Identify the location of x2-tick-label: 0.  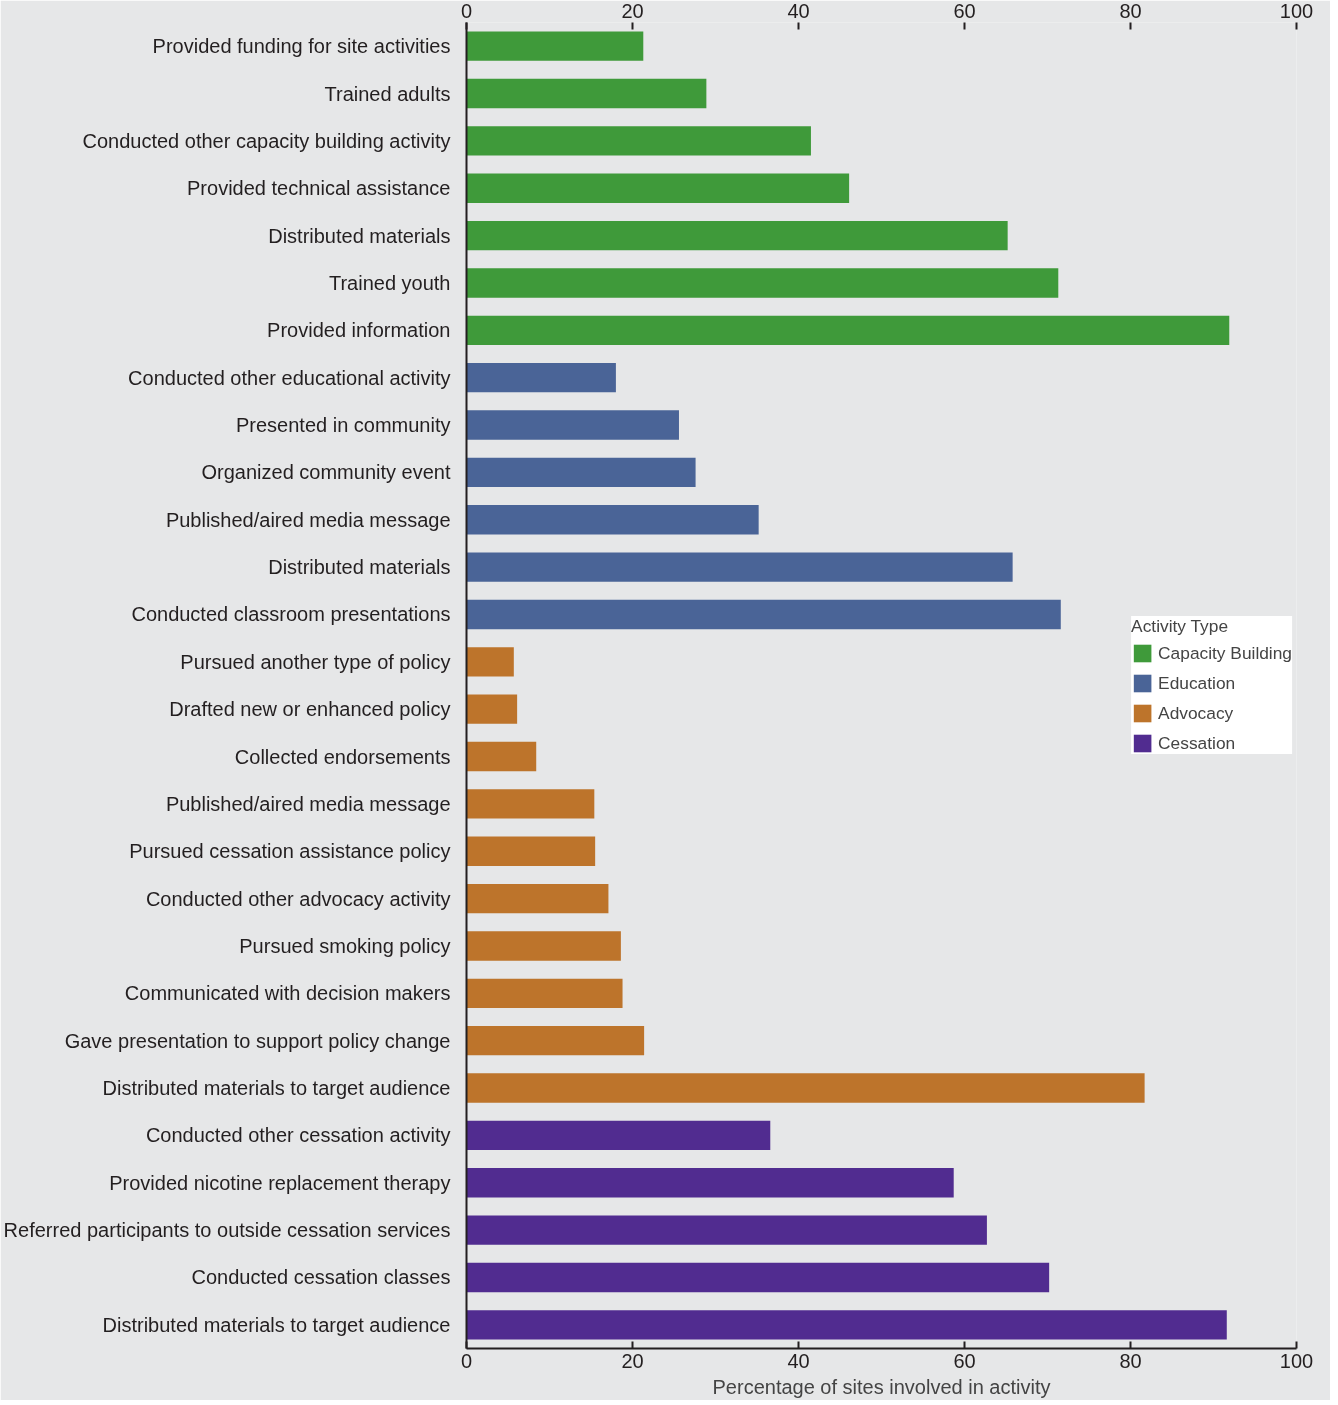
(466, 1360).